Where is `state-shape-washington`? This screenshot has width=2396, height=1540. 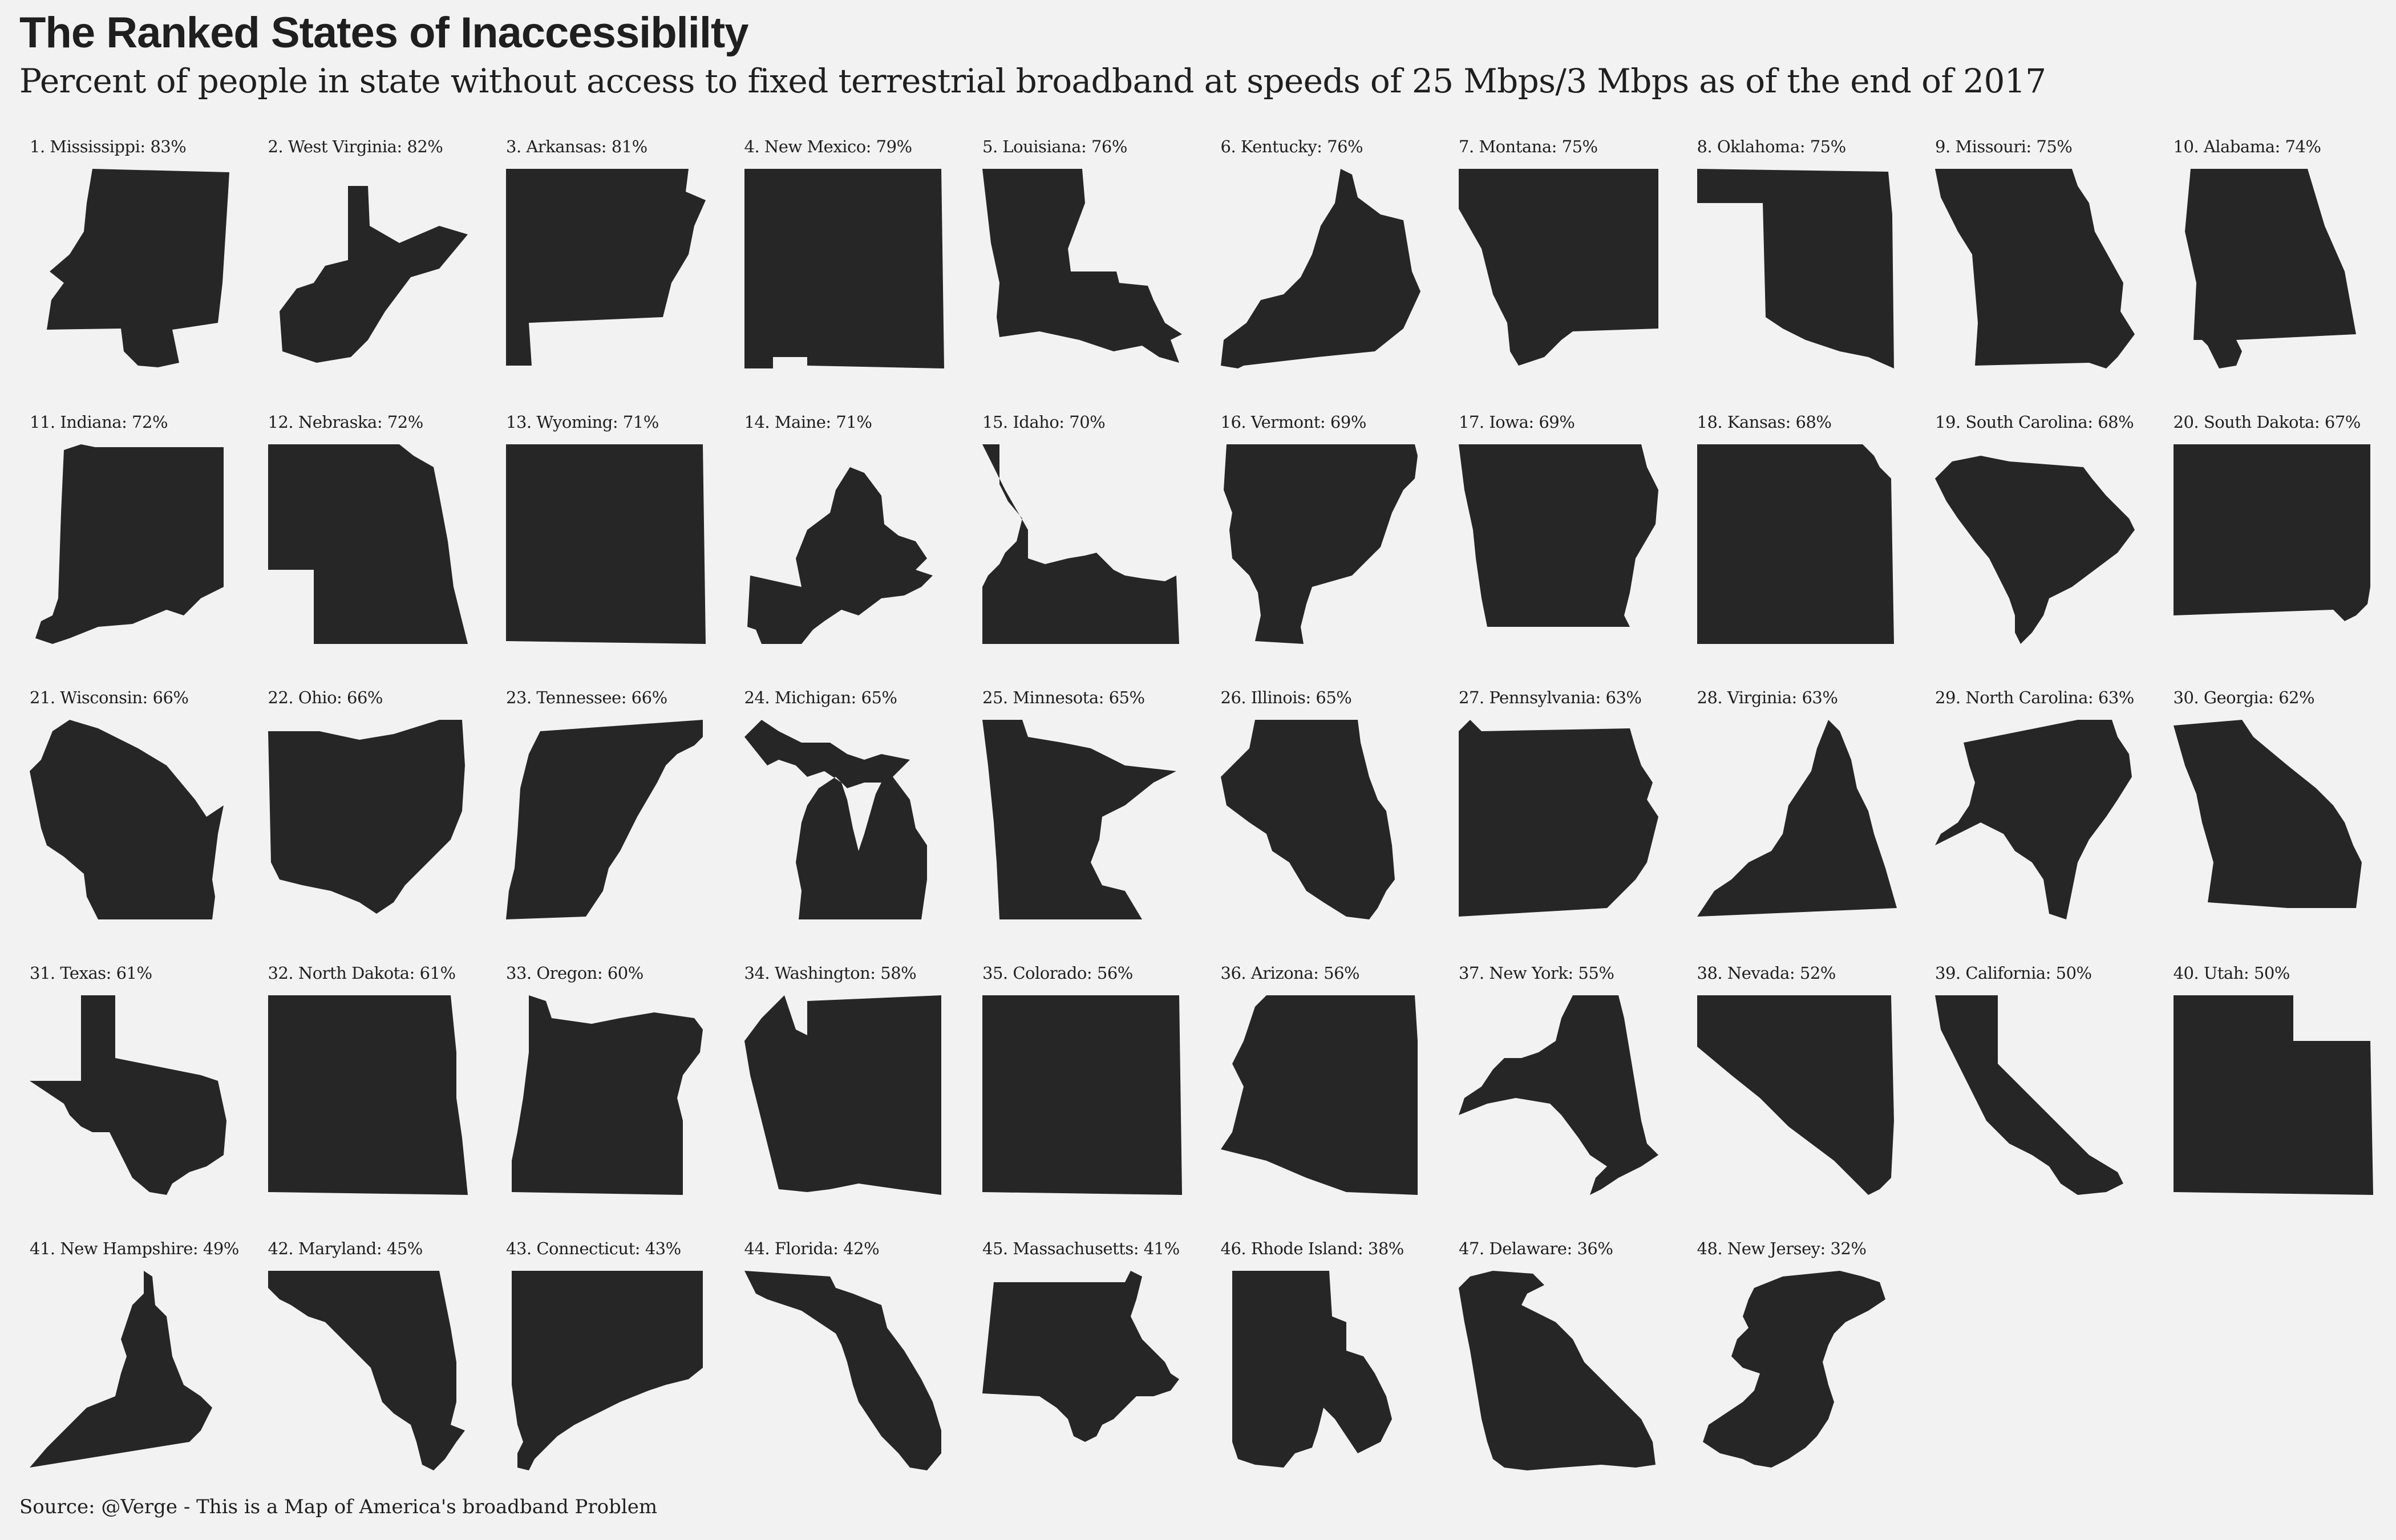 state-shape-washington is located at coordinates (843, 1095).